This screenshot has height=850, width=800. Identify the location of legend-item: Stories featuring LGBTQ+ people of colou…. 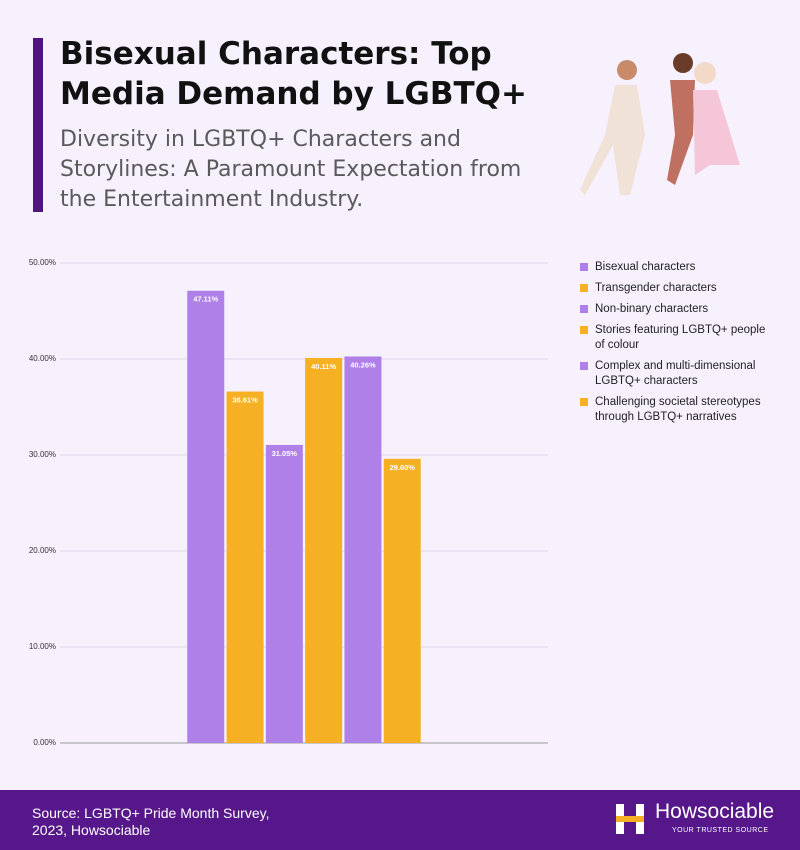
(675, 338).